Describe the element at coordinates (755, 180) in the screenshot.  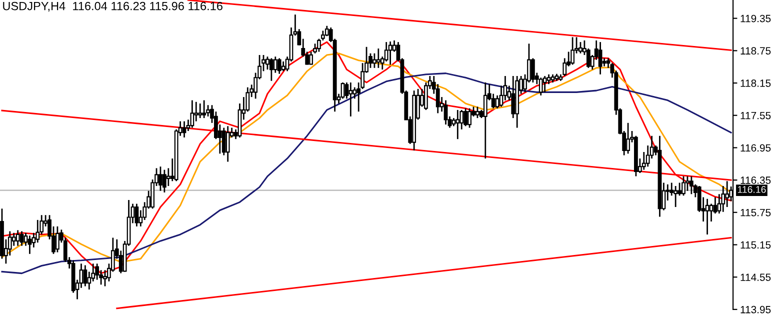
I see `y-tick-label: 116.35` at that location.